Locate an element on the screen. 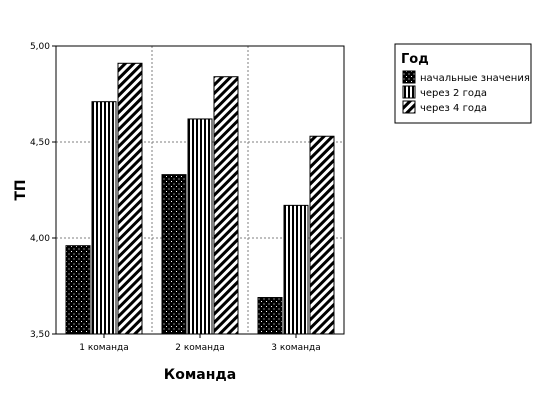 The height and width of the screenshot is (400, 540). x-axis-ticks: 1 команда 2 команда 3 команда is located at coordinates (200, 343).